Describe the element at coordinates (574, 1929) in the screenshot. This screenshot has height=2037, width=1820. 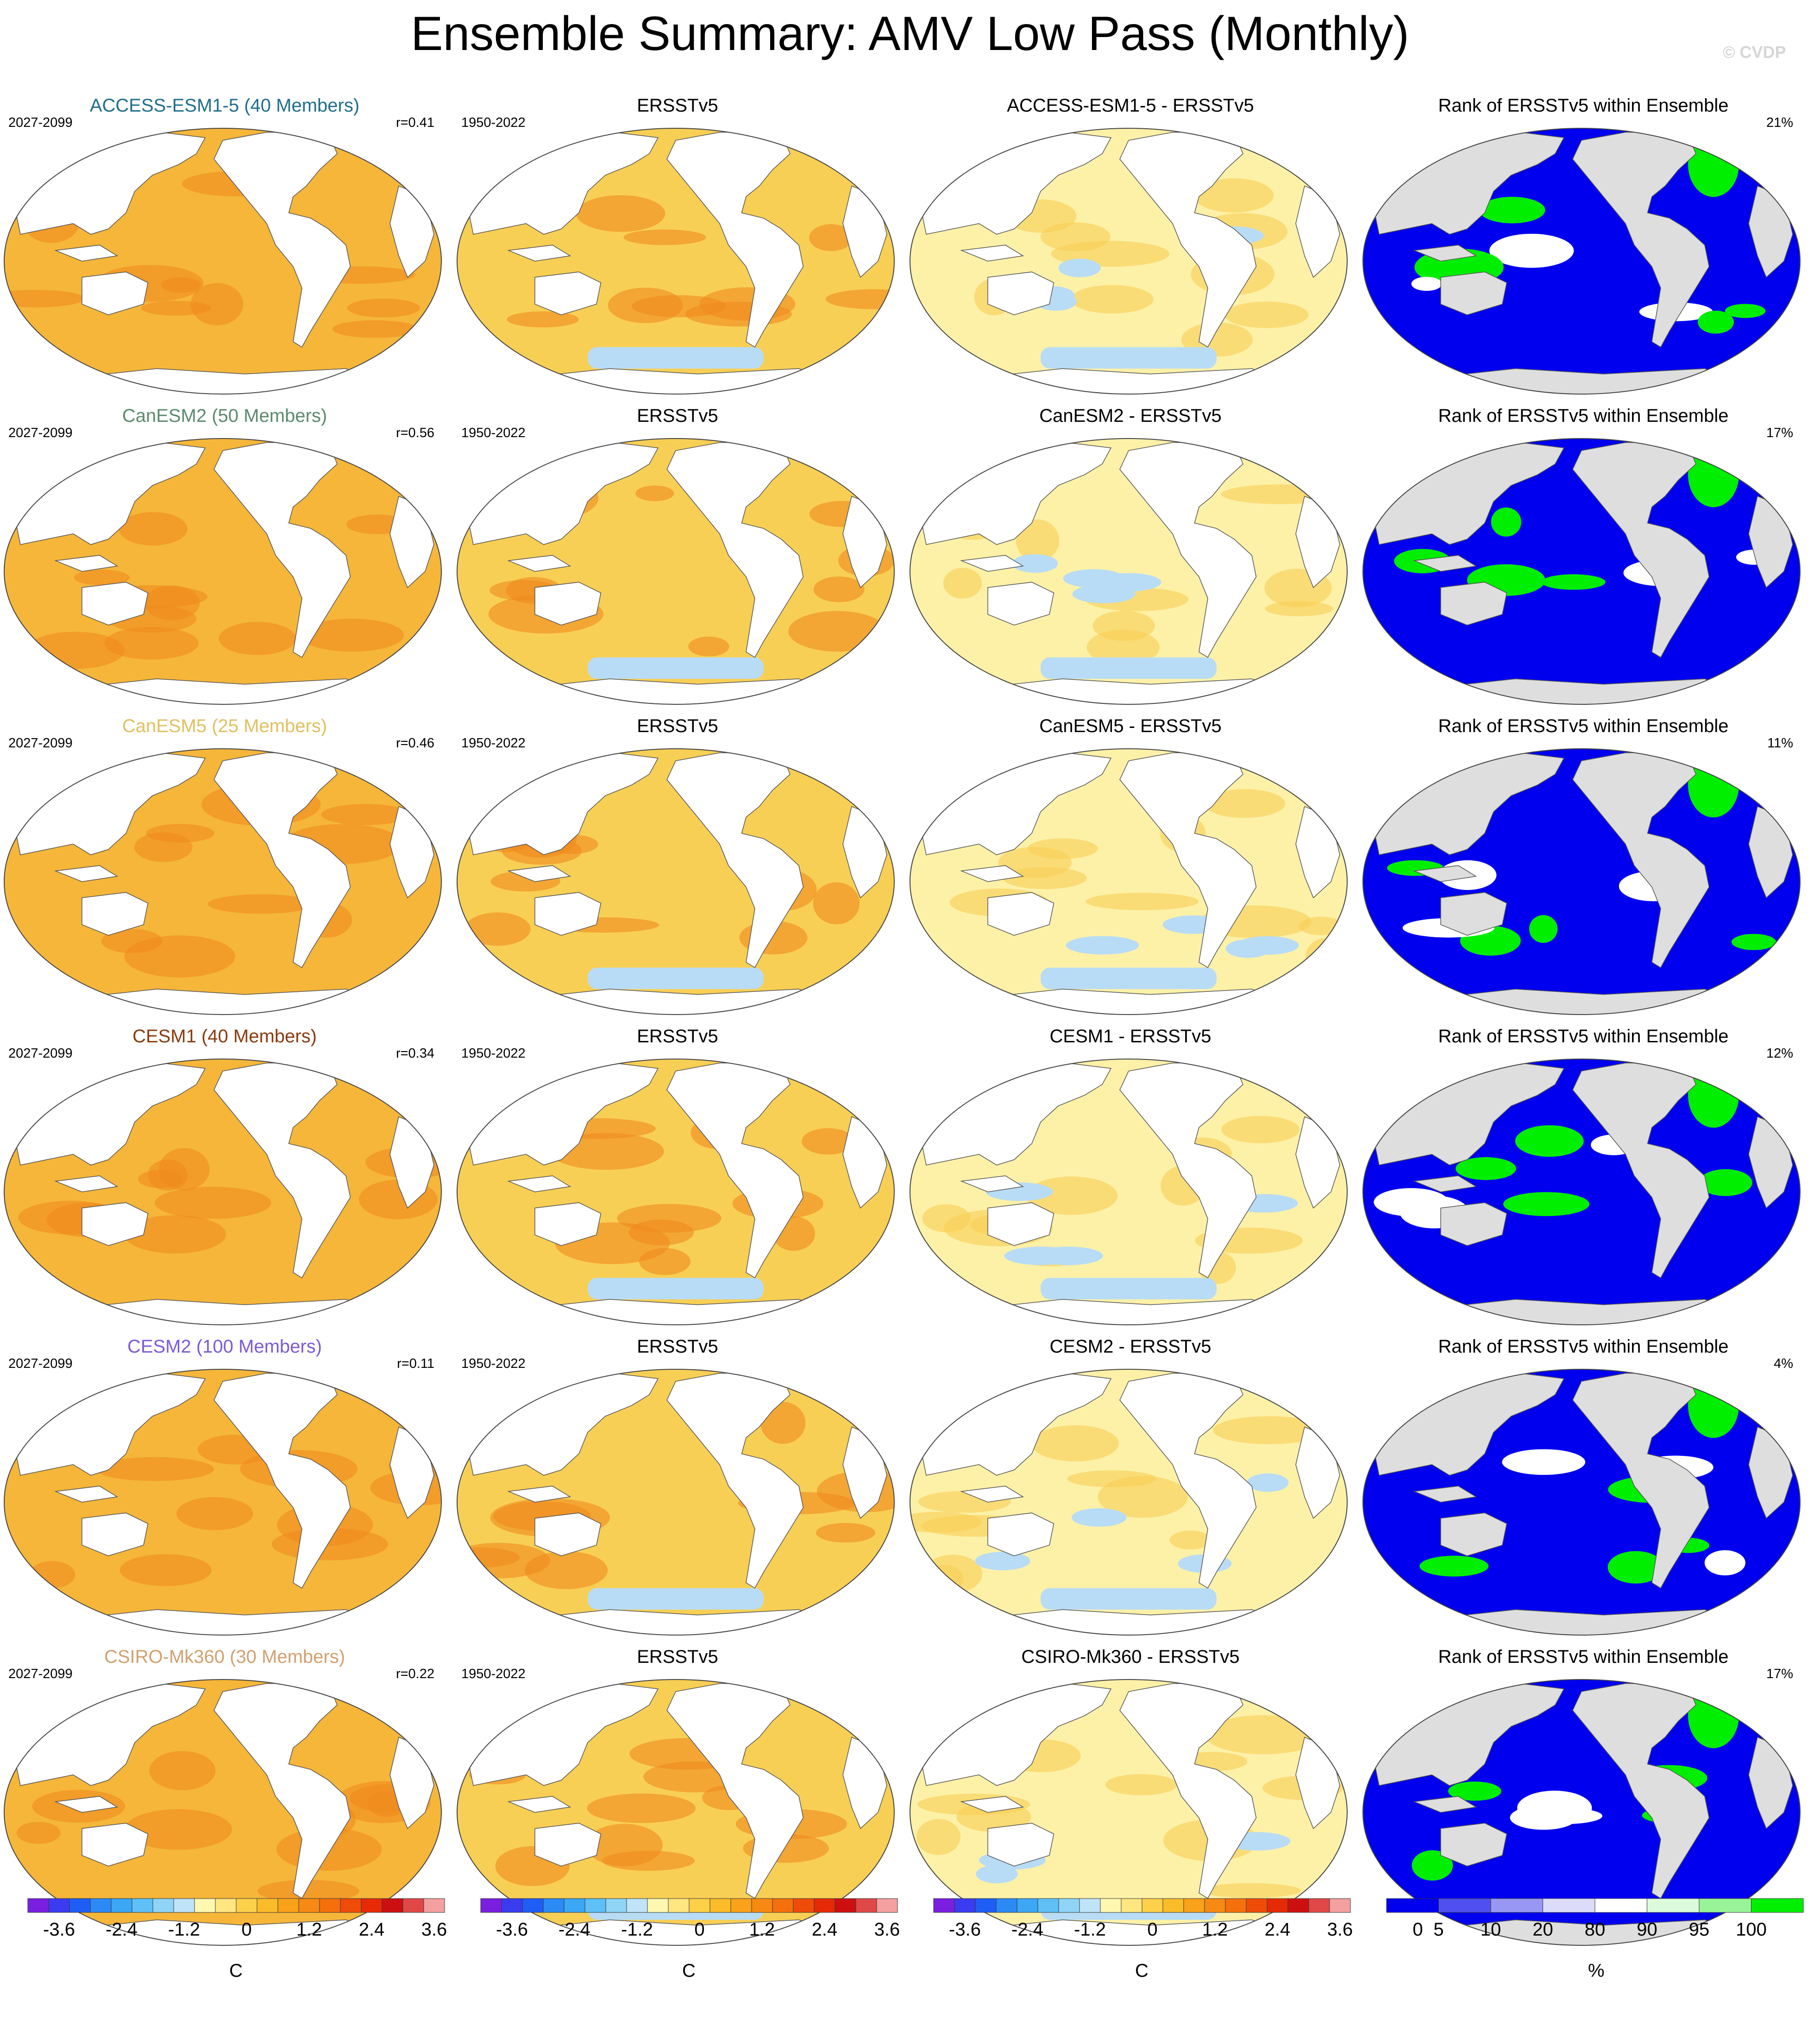
I see `colorbar-tick-label: -2.4` at that location.